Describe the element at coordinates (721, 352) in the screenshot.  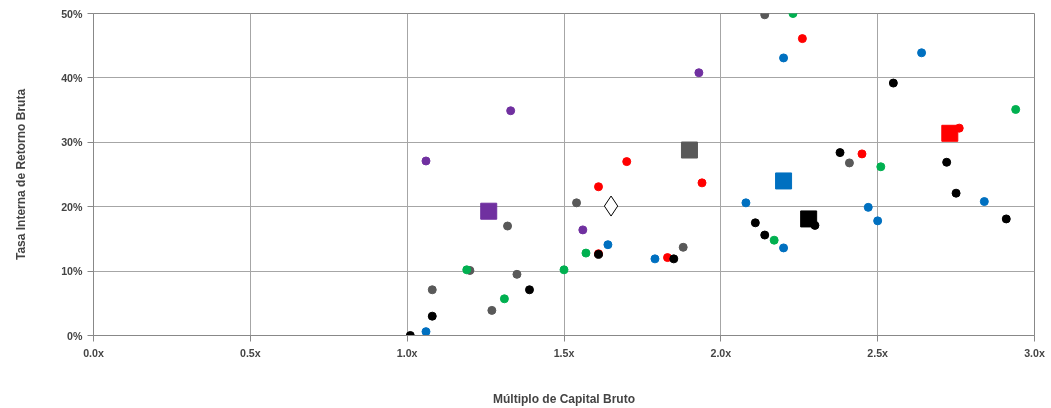
I see `x-tick-label: 2.0x` at that location.